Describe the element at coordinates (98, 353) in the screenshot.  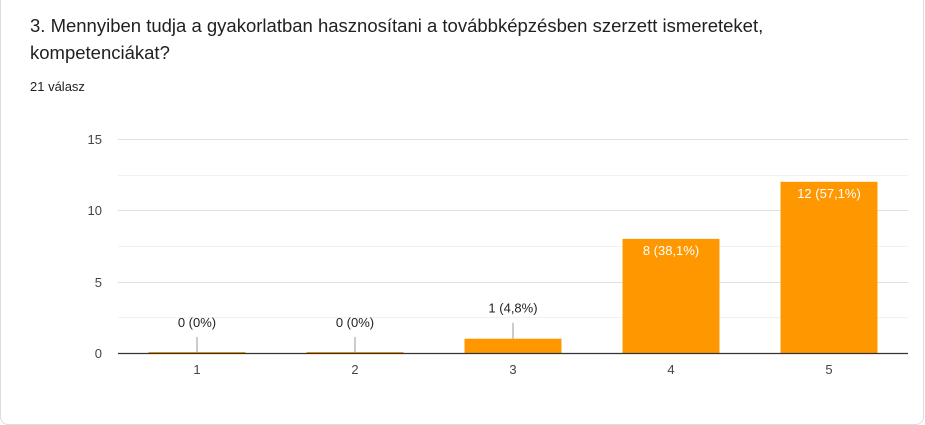
I see `y-tick-label: 0` at that location.